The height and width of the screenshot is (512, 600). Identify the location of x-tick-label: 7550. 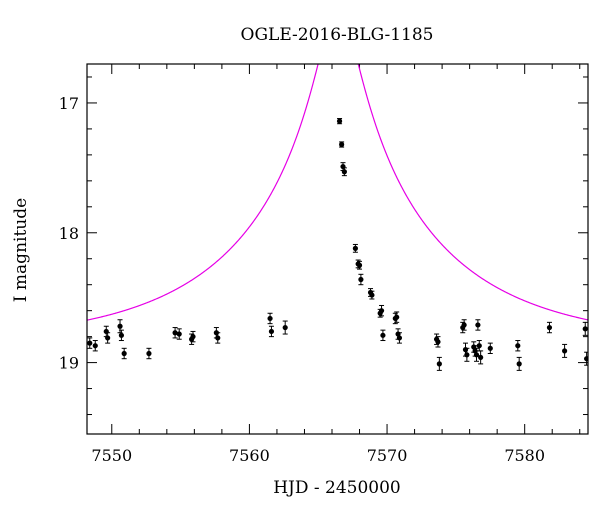
(111, 455).